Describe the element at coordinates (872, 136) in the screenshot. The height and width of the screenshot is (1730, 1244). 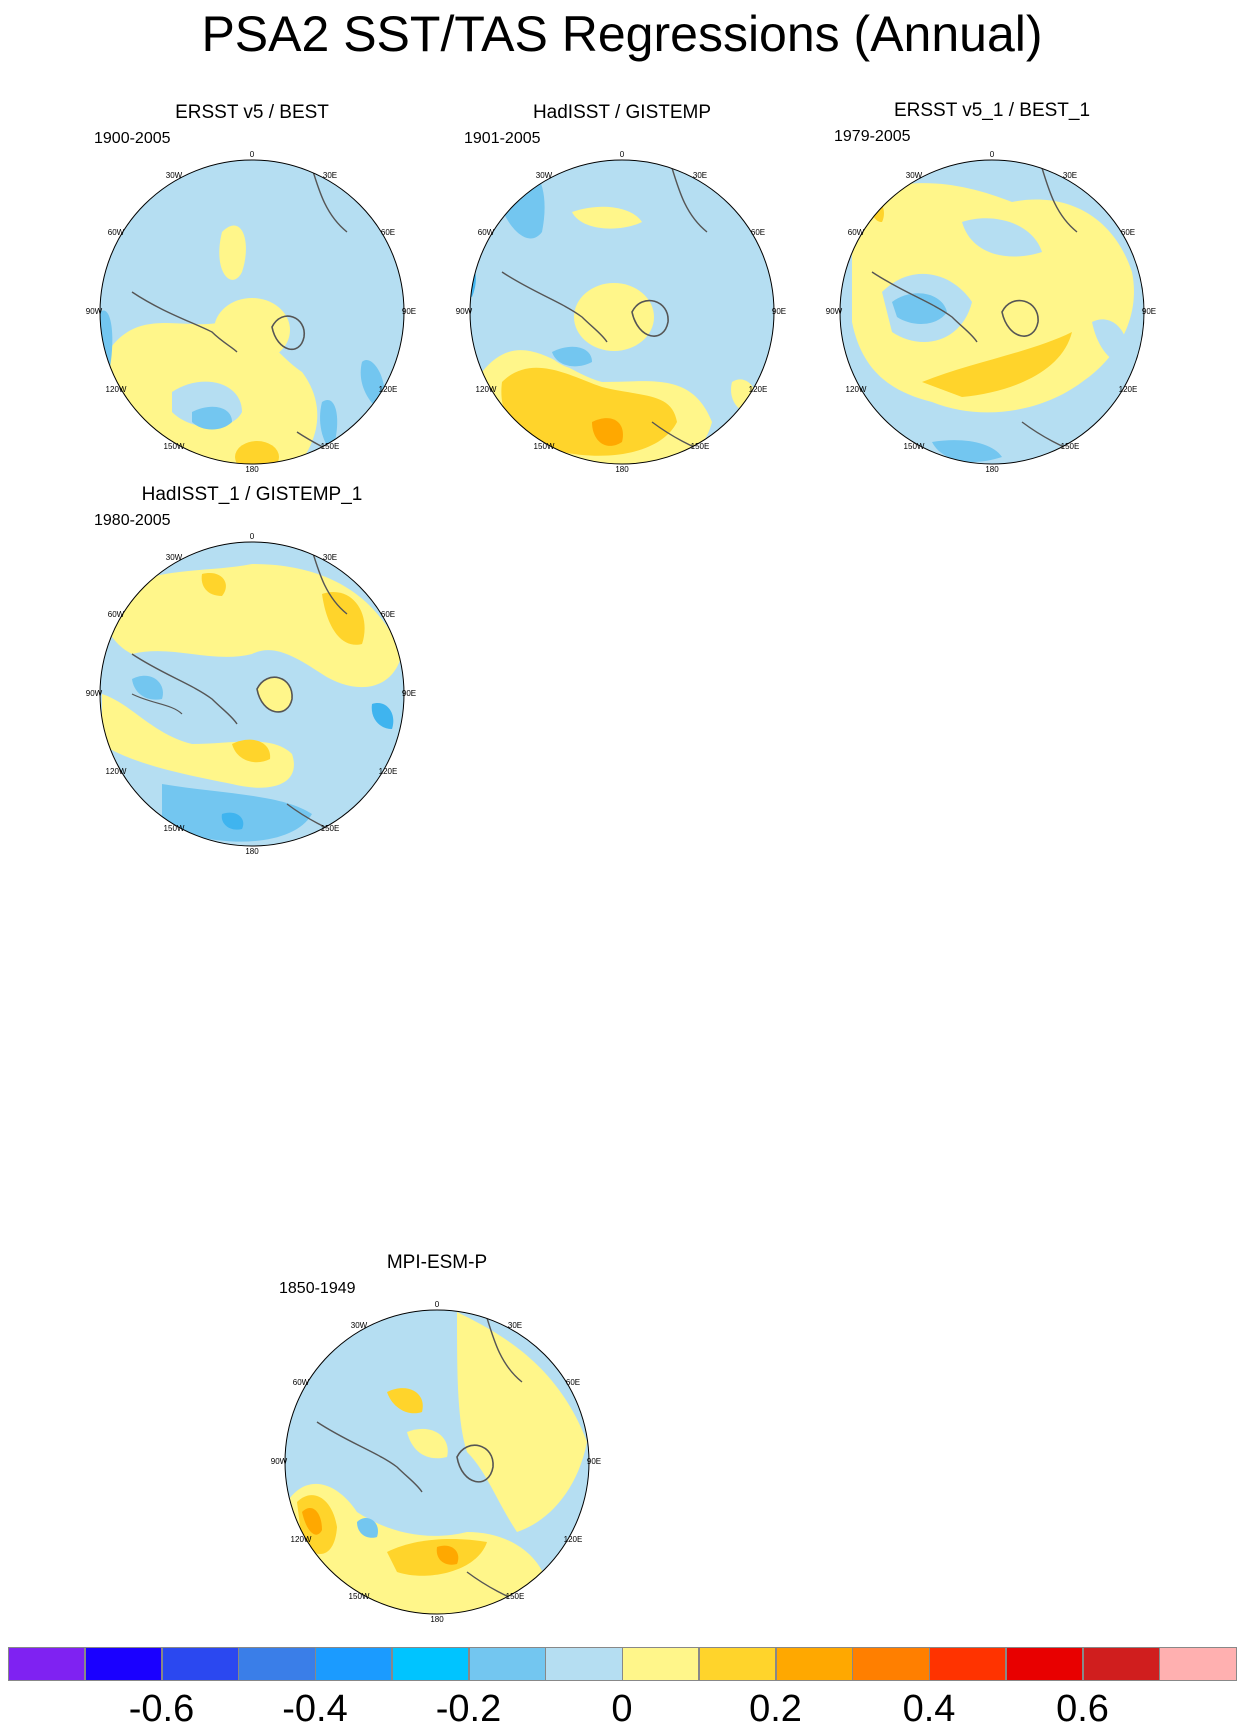
I see `panel-years: 1979-2005` at that location.